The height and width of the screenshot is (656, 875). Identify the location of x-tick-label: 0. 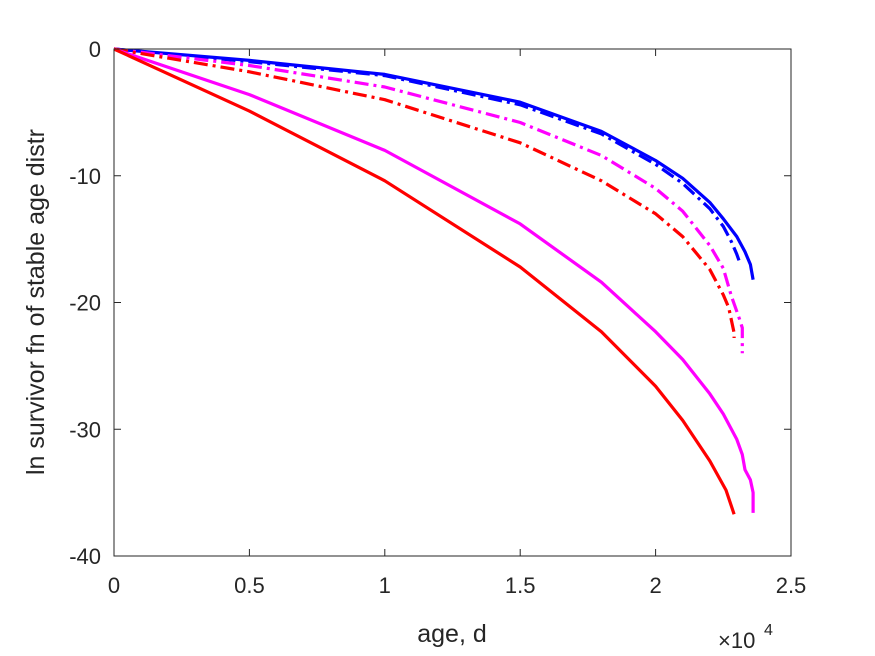
(114, 585).